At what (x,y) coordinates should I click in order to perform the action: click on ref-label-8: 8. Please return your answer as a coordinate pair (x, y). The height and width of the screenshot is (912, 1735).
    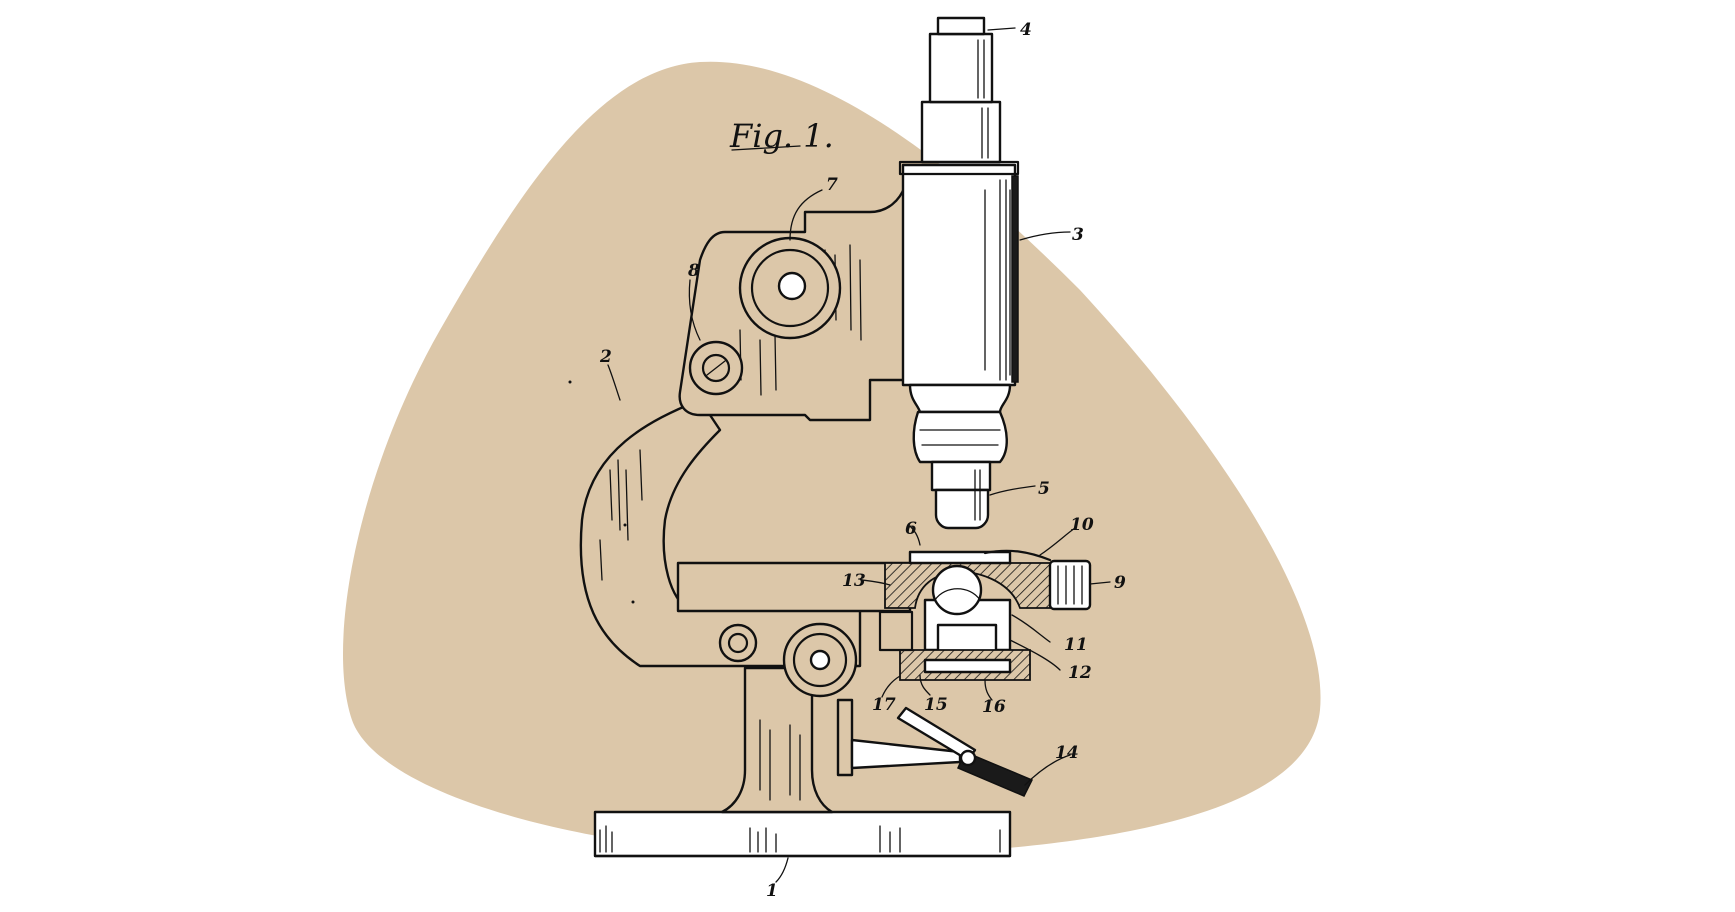
    Looking at the image, I should click on (693, 271).